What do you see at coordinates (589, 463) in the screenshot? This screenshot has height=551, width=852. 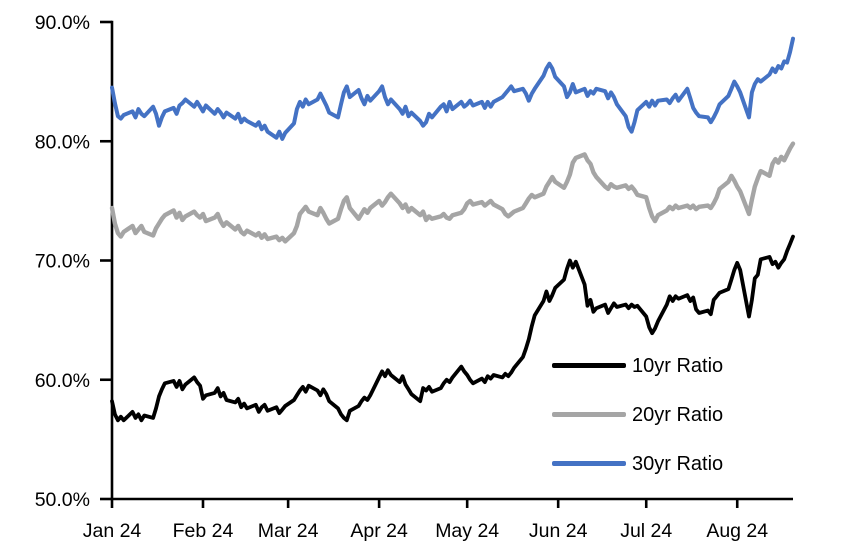 I see `legend-line-swatch-30yr` at bounding box center [589, 463].